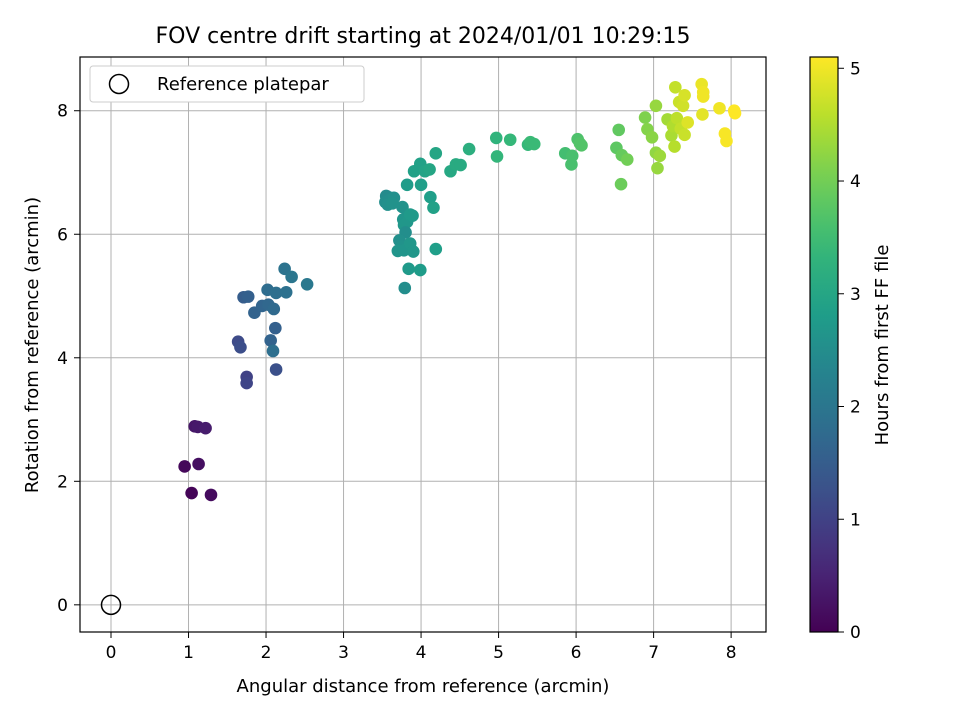 The image size is (960, 724). What do you see at coordinates (62, 482) in the screenshot?
I see `y-tick-label: 2` at bounding box center [62, 482].